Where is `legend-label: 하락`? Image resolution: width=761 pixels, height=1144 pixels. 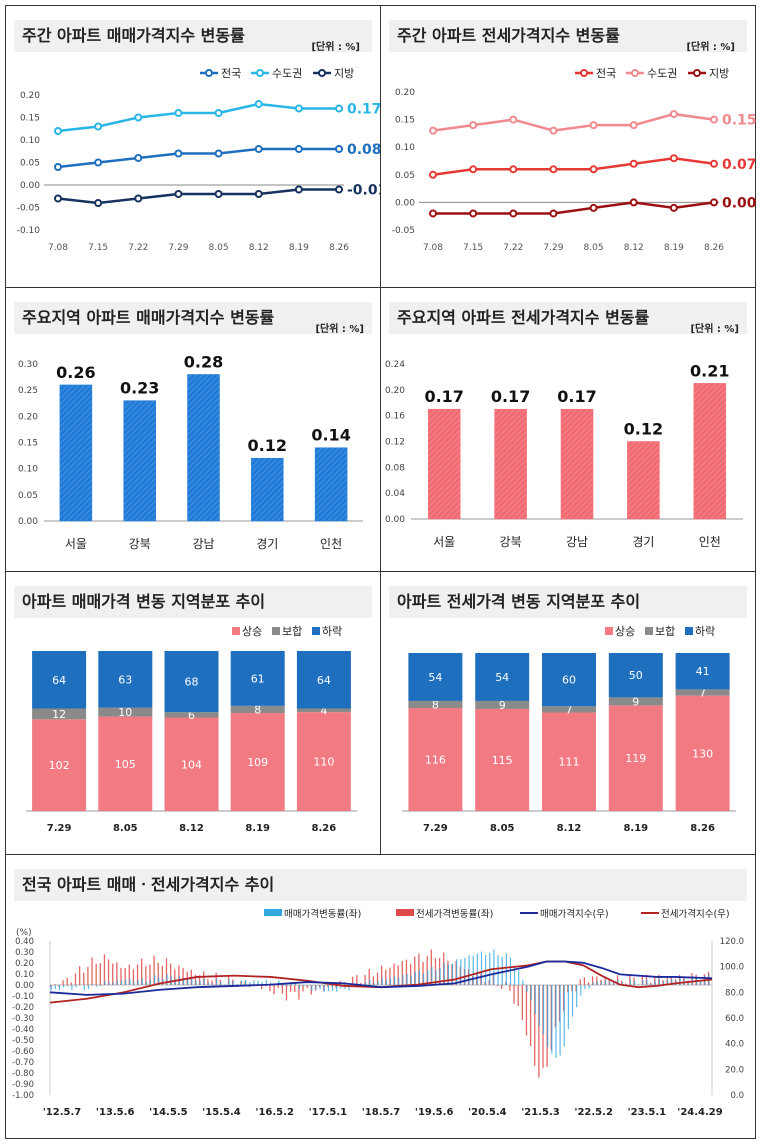 legend-label: 하락 is located at coordinates (705, 631).